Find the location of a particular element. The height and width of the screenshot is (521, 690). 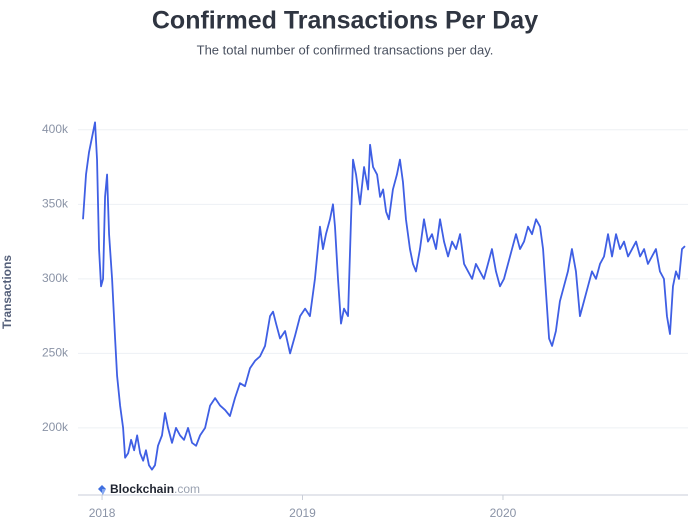

x-tick-label: 2019 is located at coordinates (302, 513).